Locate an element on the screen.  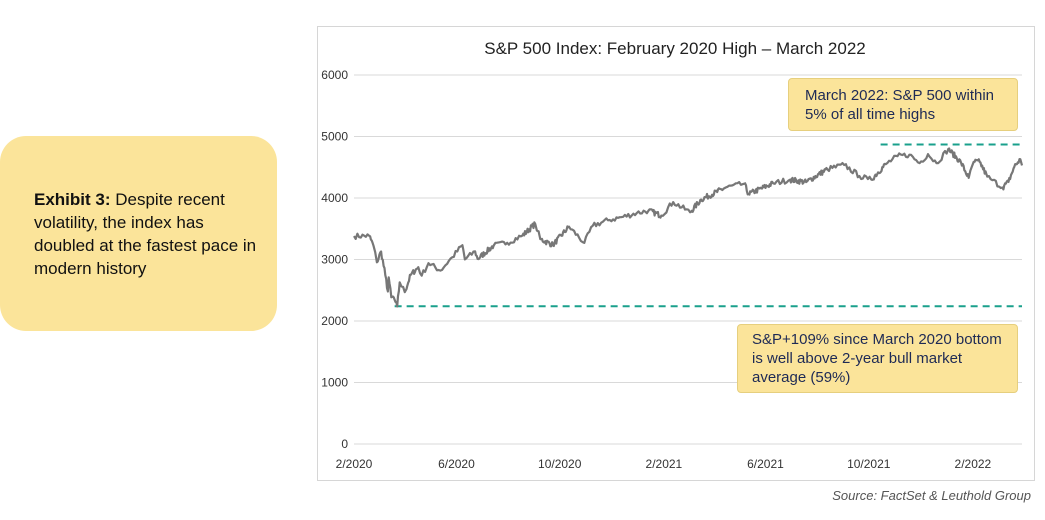
y-tick-label: 3000 is located at coordinates (334, 260).